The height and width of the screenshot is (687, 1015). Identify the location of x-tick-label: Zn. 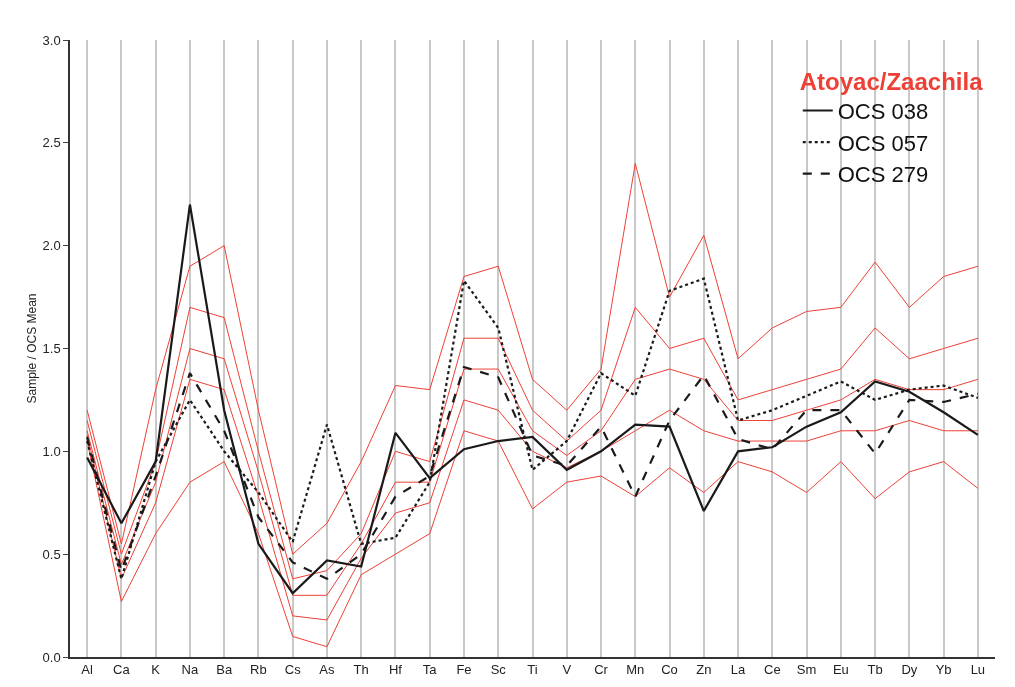
(704, 670).